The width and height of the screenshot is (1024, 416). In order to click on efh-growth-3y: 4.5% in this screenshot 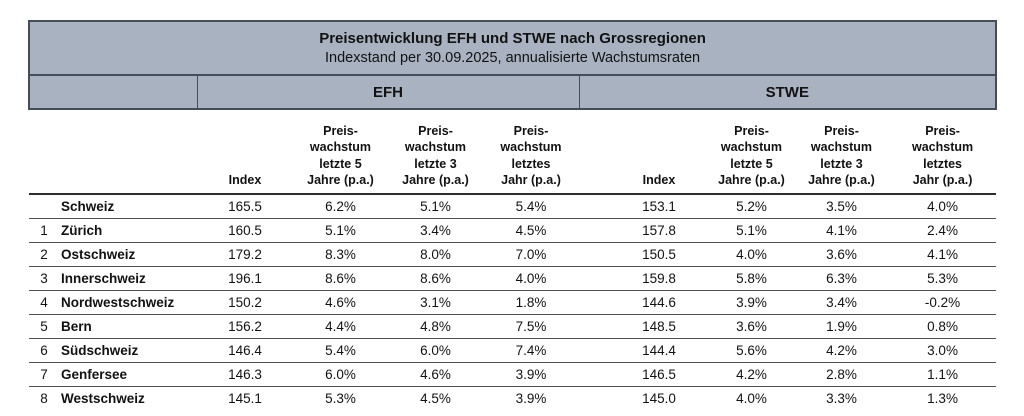, I will do `click(435, 398)`.